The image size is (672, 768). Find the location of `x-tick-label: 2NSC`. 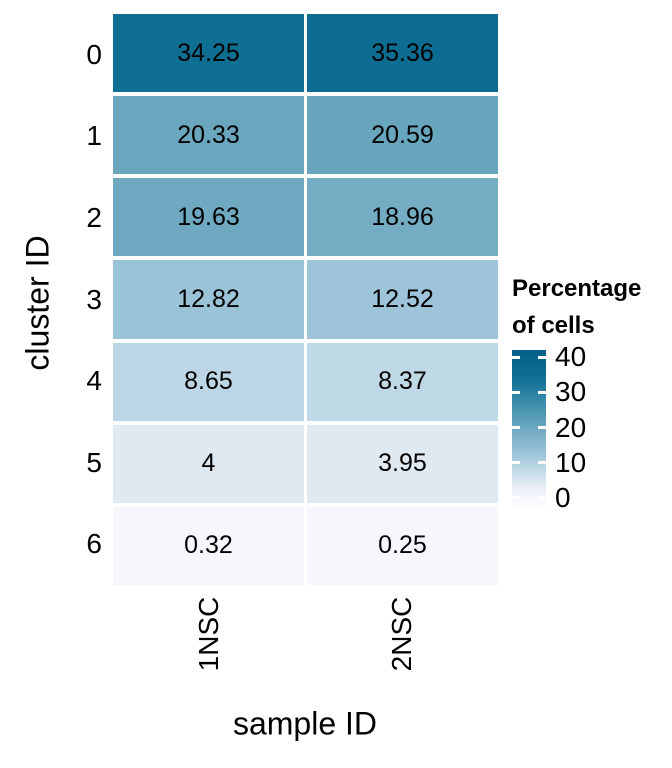

x-tick-label: 2NSC is located at coordinates (401, 634).